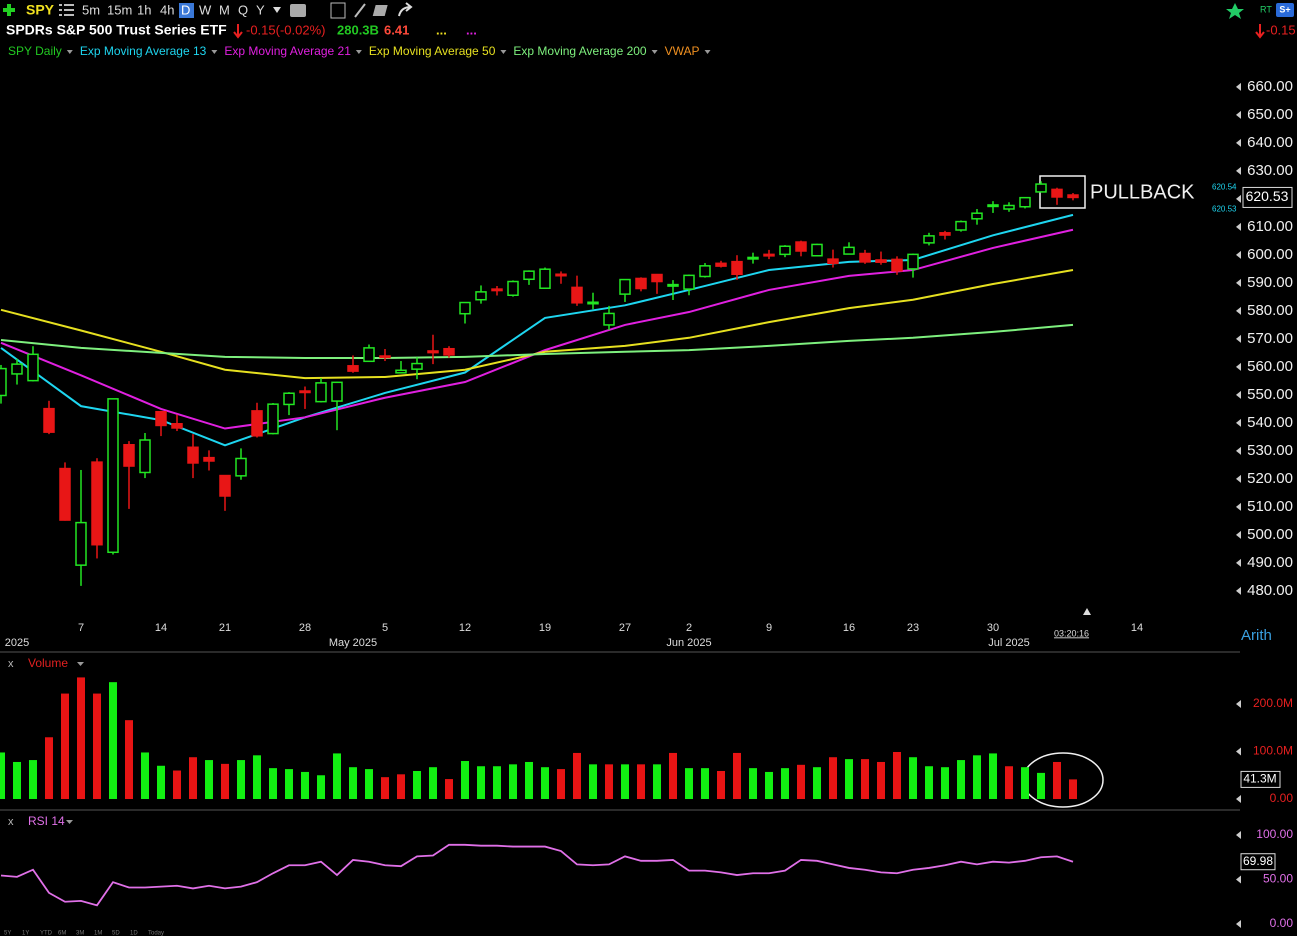 The image size is (1297, 936). I want to click on active-timeframe-bg, so click(186, 10).